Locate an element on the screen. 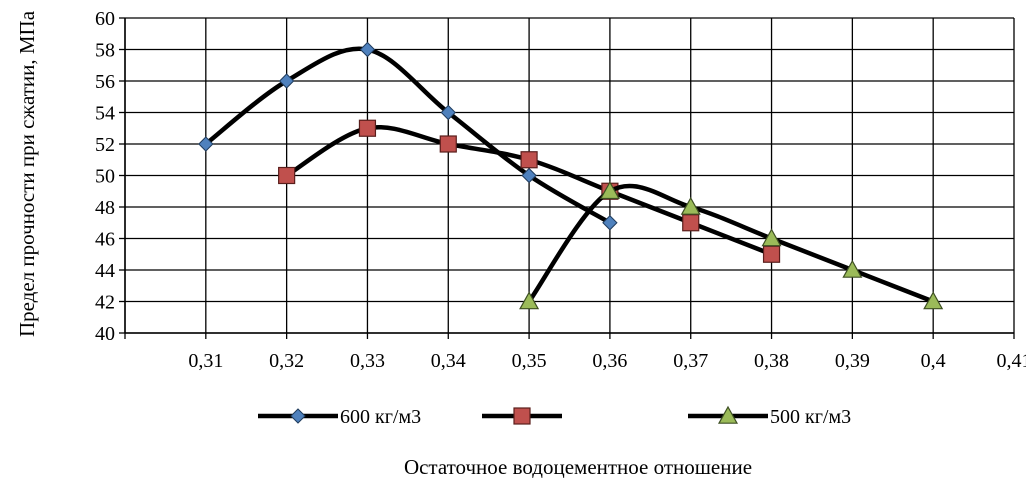  x-tick-label: 0,39 is located at coordinates (852, 361).